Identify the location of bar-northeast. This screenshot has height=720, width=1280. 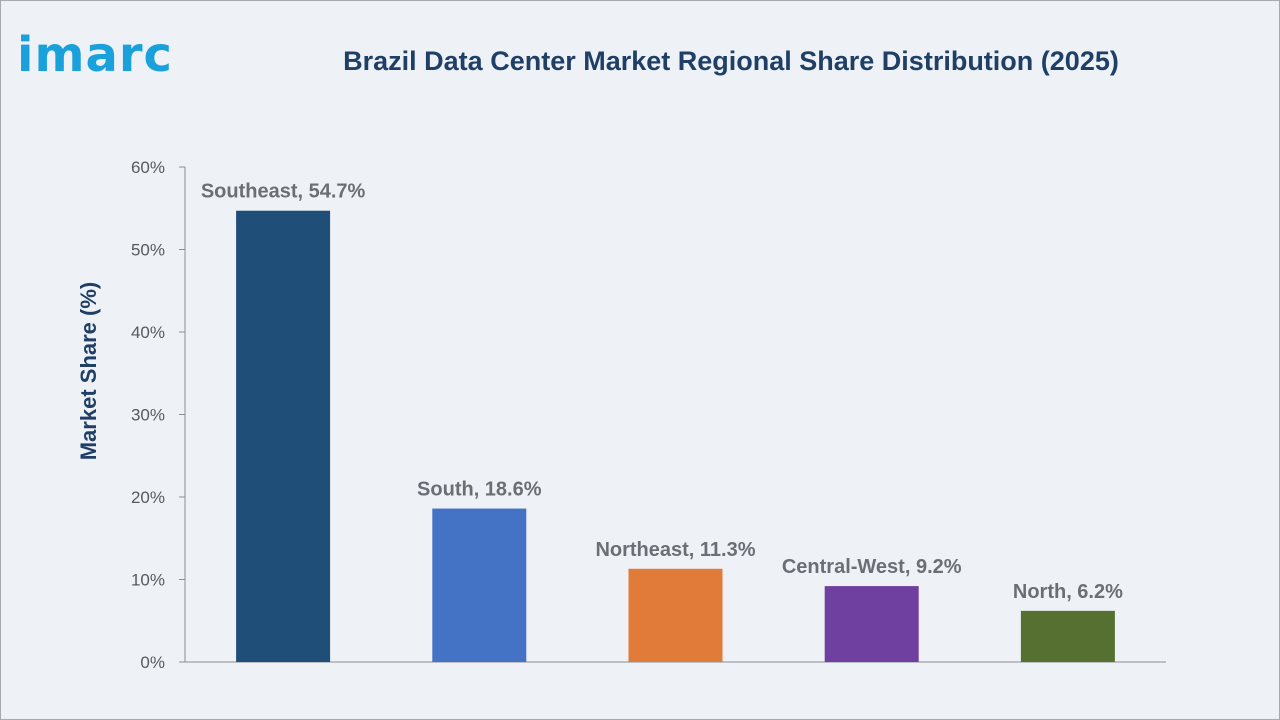
(675, 615).